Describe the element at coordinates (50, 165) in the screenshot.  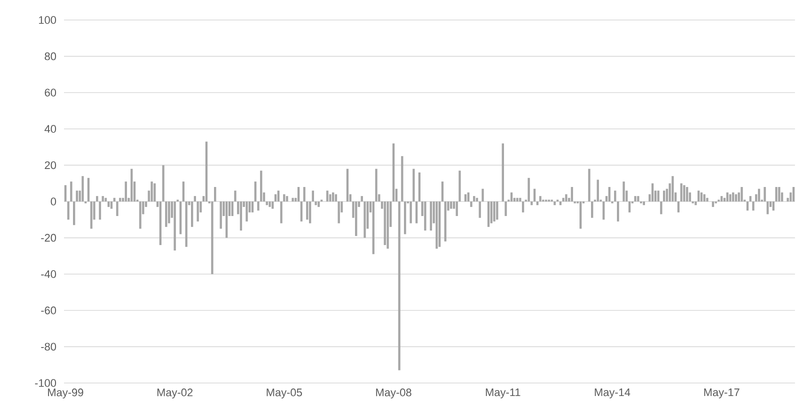
I see `y-tick-label: 20` at that location.